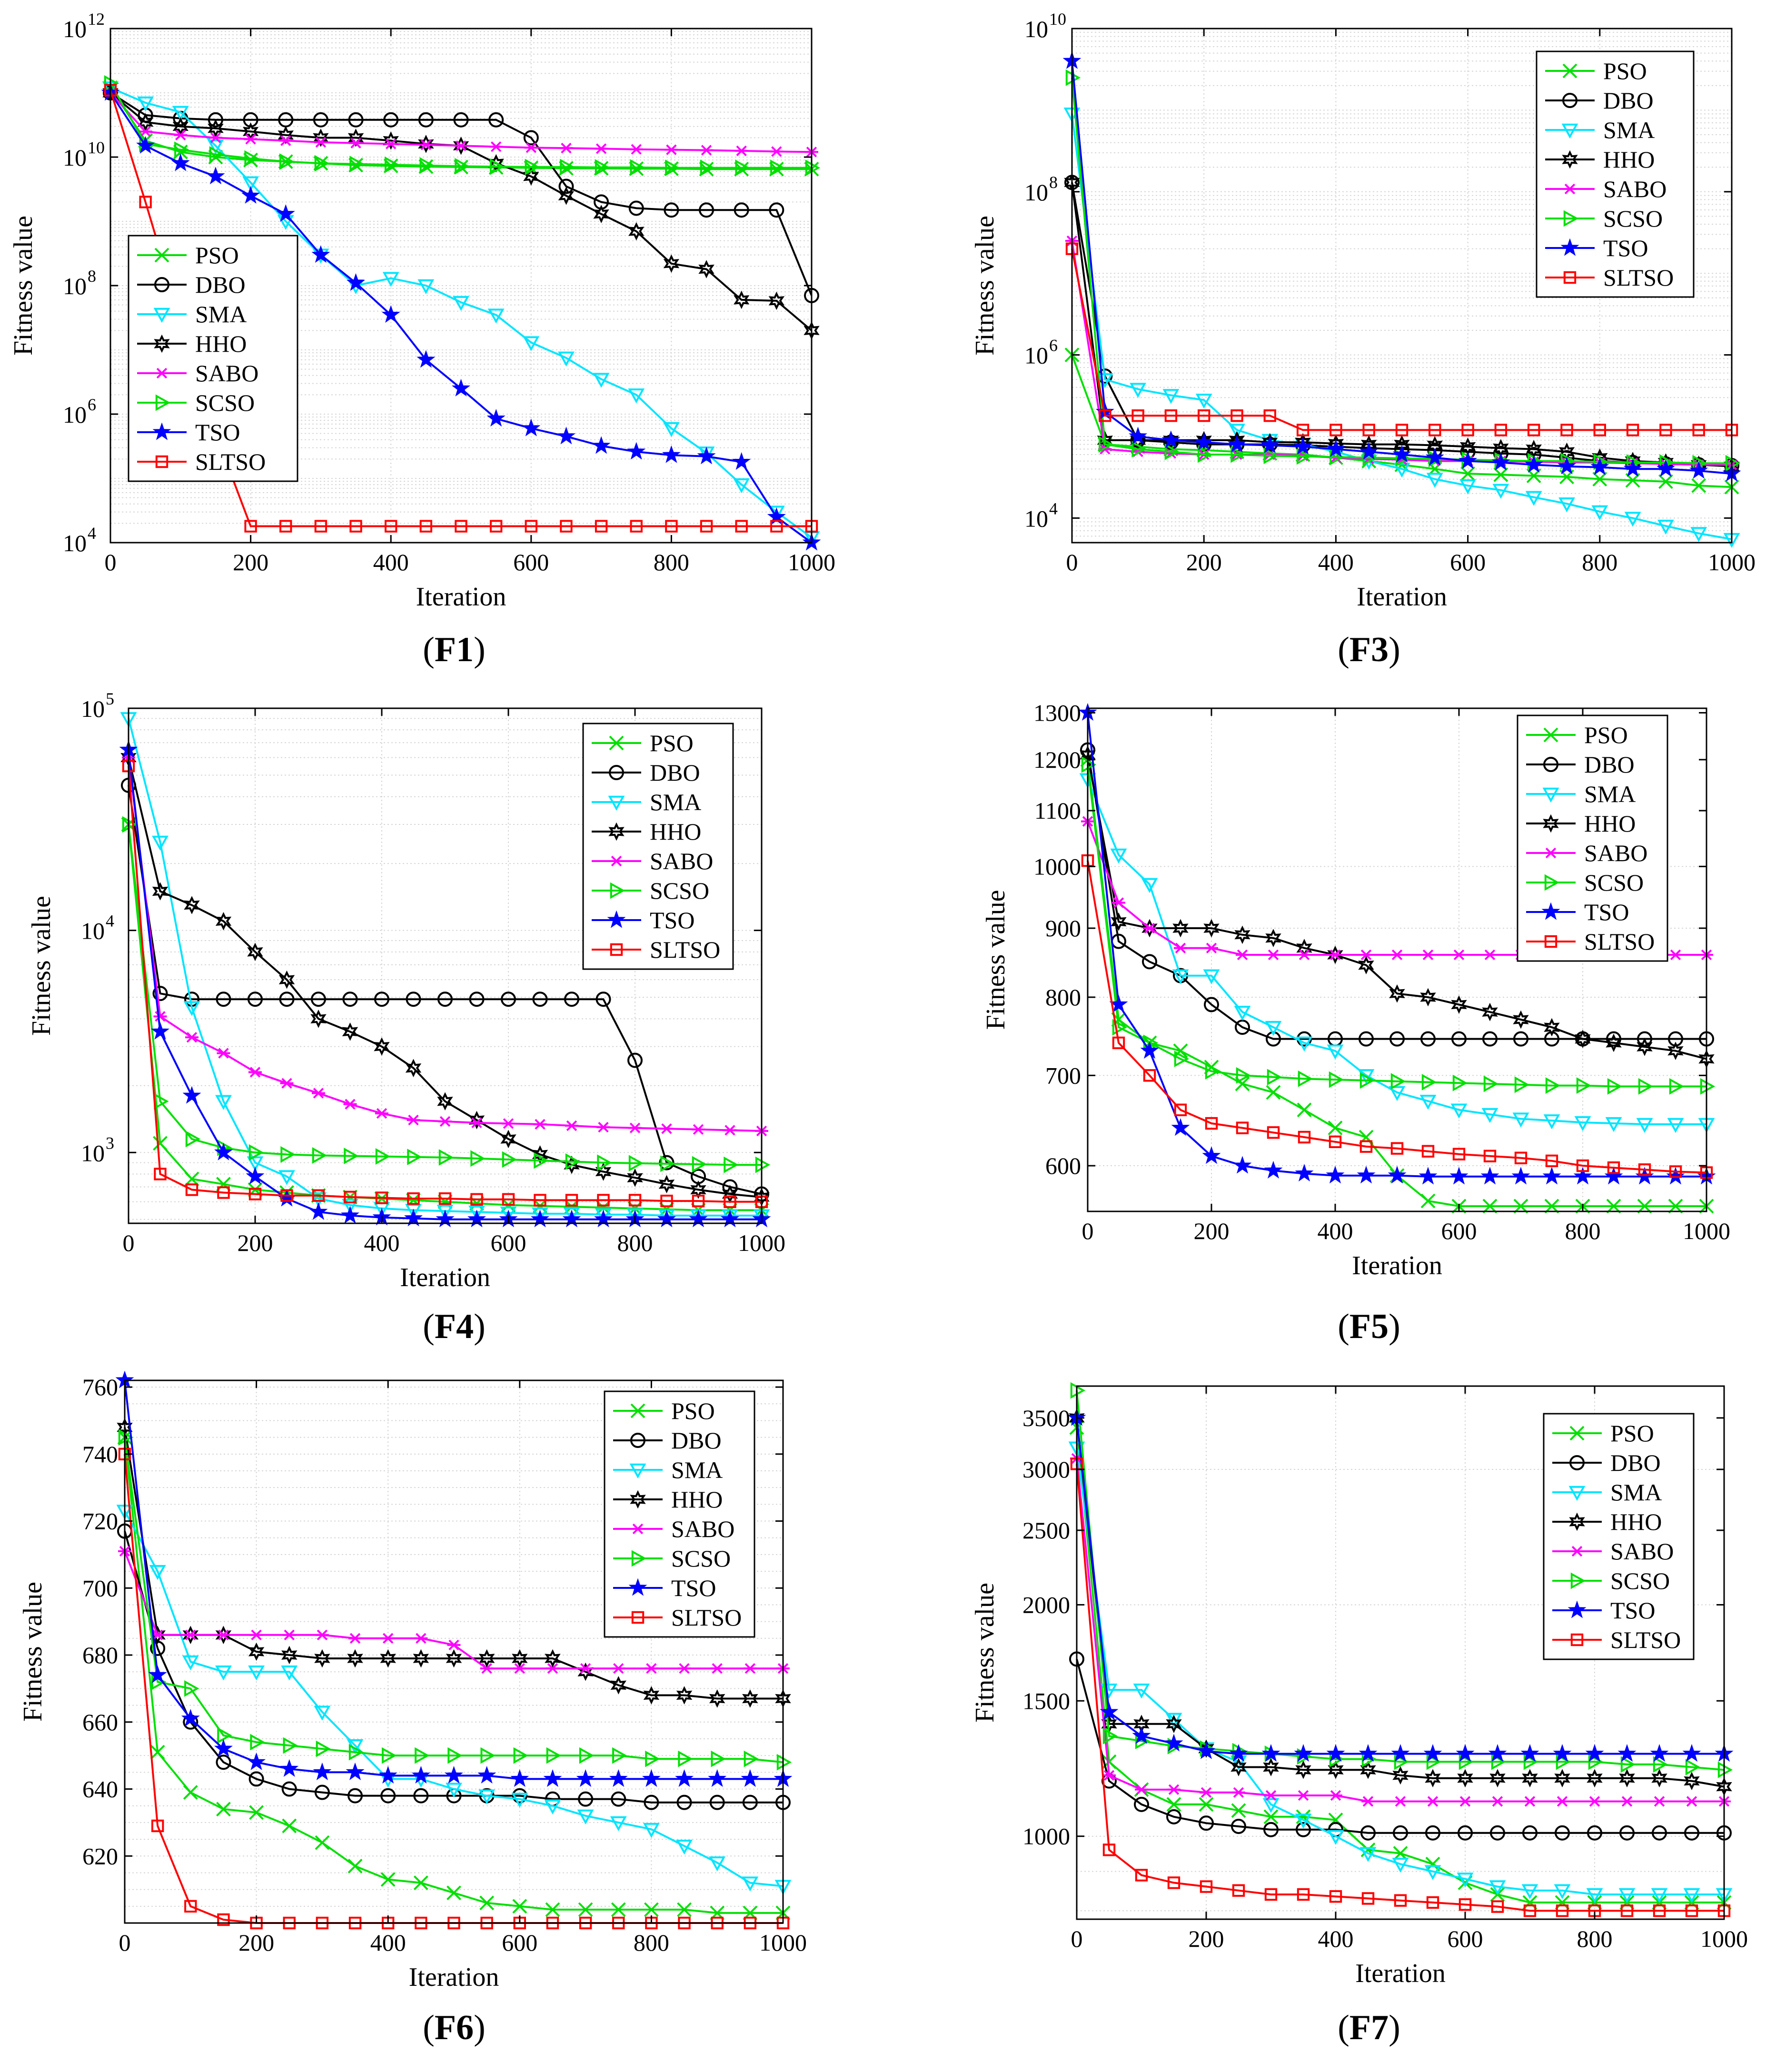 Image resolution: width=1766 pixels, height=2072 pixels. What do you see at coordinates (1625, 71) in the screenshot?
I see `legend-label-pso: PSO` at bounding box center [1625, 71].